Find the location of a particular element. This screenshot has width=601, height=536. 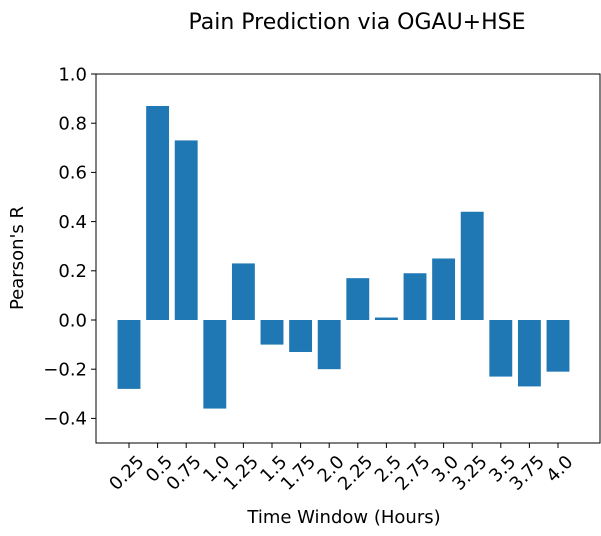

bar-0.25 is located at coordinates (129, 354).